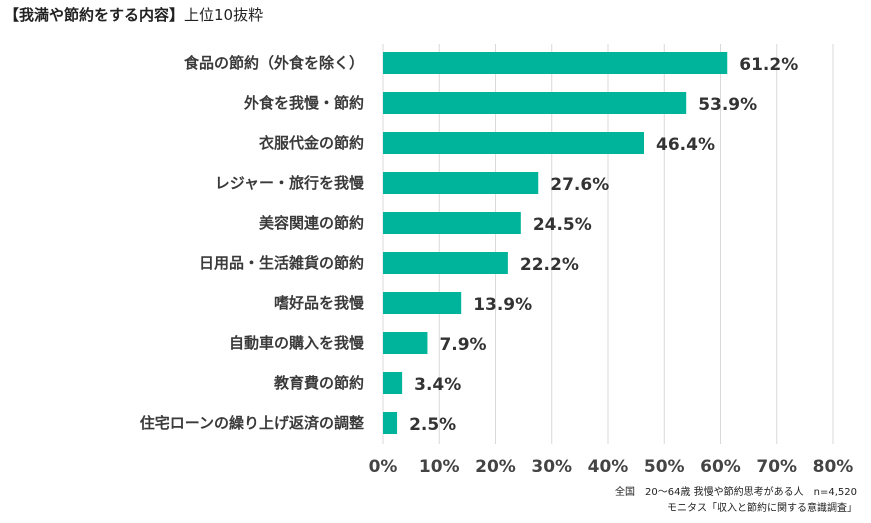  Describe the element at coordinates (281, 263) in the screenshot. I see `category-label-5: 日用品・生活雑貨の節約` at that location.